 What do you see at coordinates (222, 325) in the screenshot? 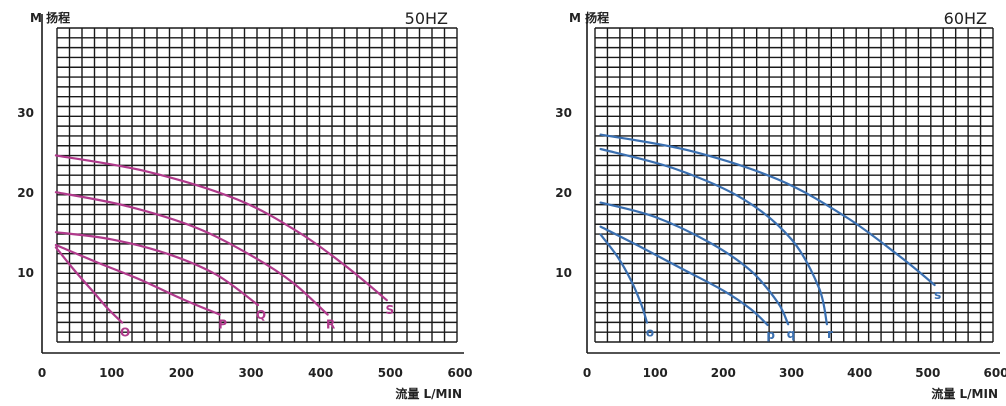
I see `series-label-p: P` at bounding box center [222, 325].